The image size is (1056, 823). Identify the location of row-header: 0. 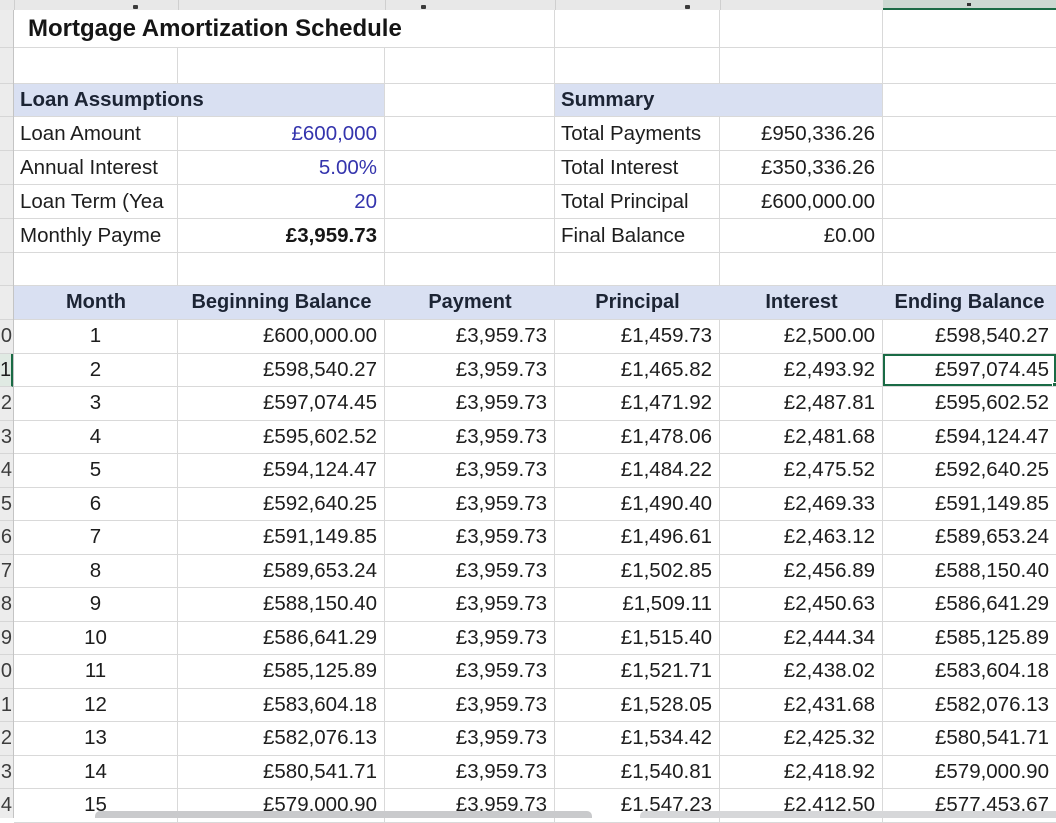
(6, 672).